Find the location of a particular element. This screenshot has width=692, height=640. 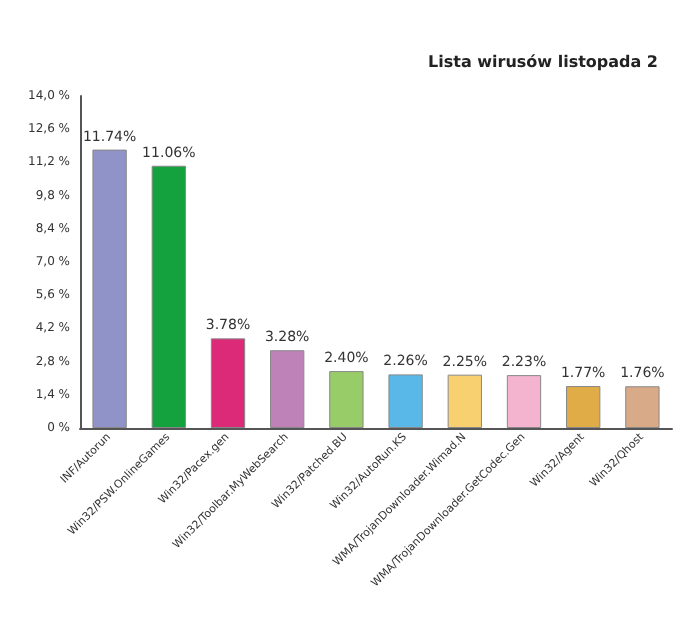

chart-title: Lista wirusów listopada 2 is located at coordinates (543, 62).